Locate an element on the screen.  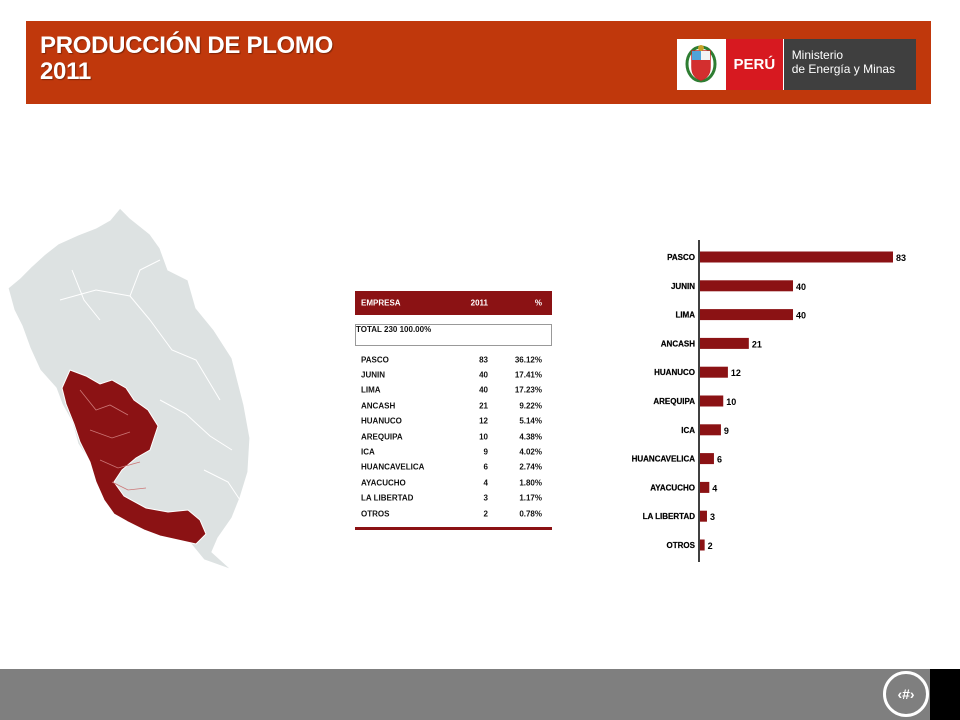
table-row: JUNIN 40 17.41% is located at coordinates (453, 374).